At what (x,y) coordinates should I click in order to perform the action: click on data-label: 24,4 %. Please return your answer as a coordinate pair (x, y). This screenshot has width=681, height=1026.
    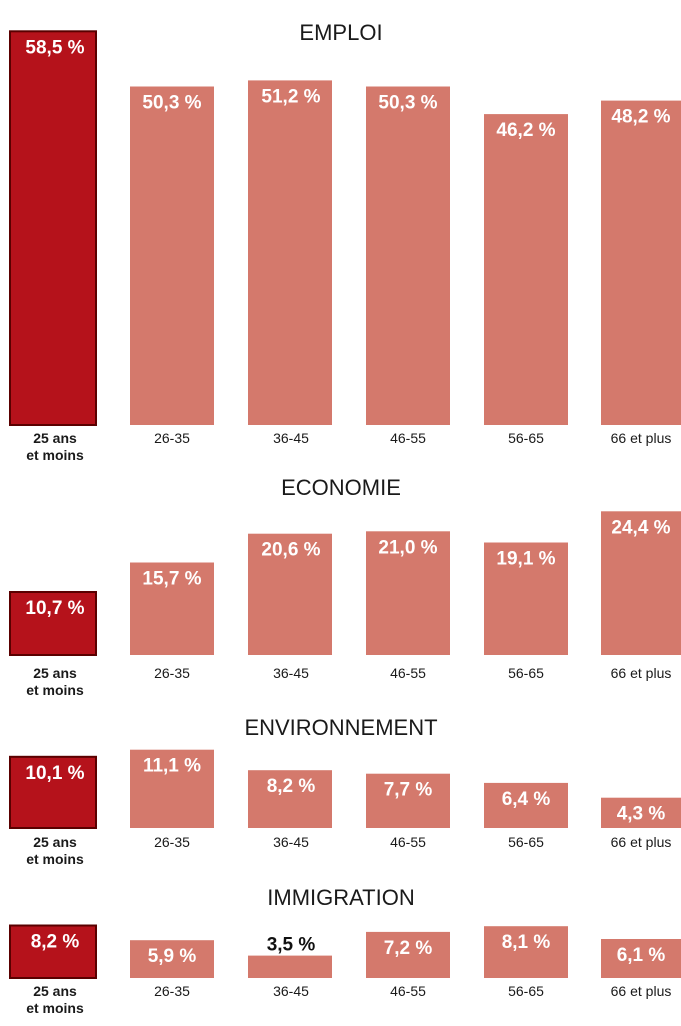
    Looking at the image, I should click on (640, 527).